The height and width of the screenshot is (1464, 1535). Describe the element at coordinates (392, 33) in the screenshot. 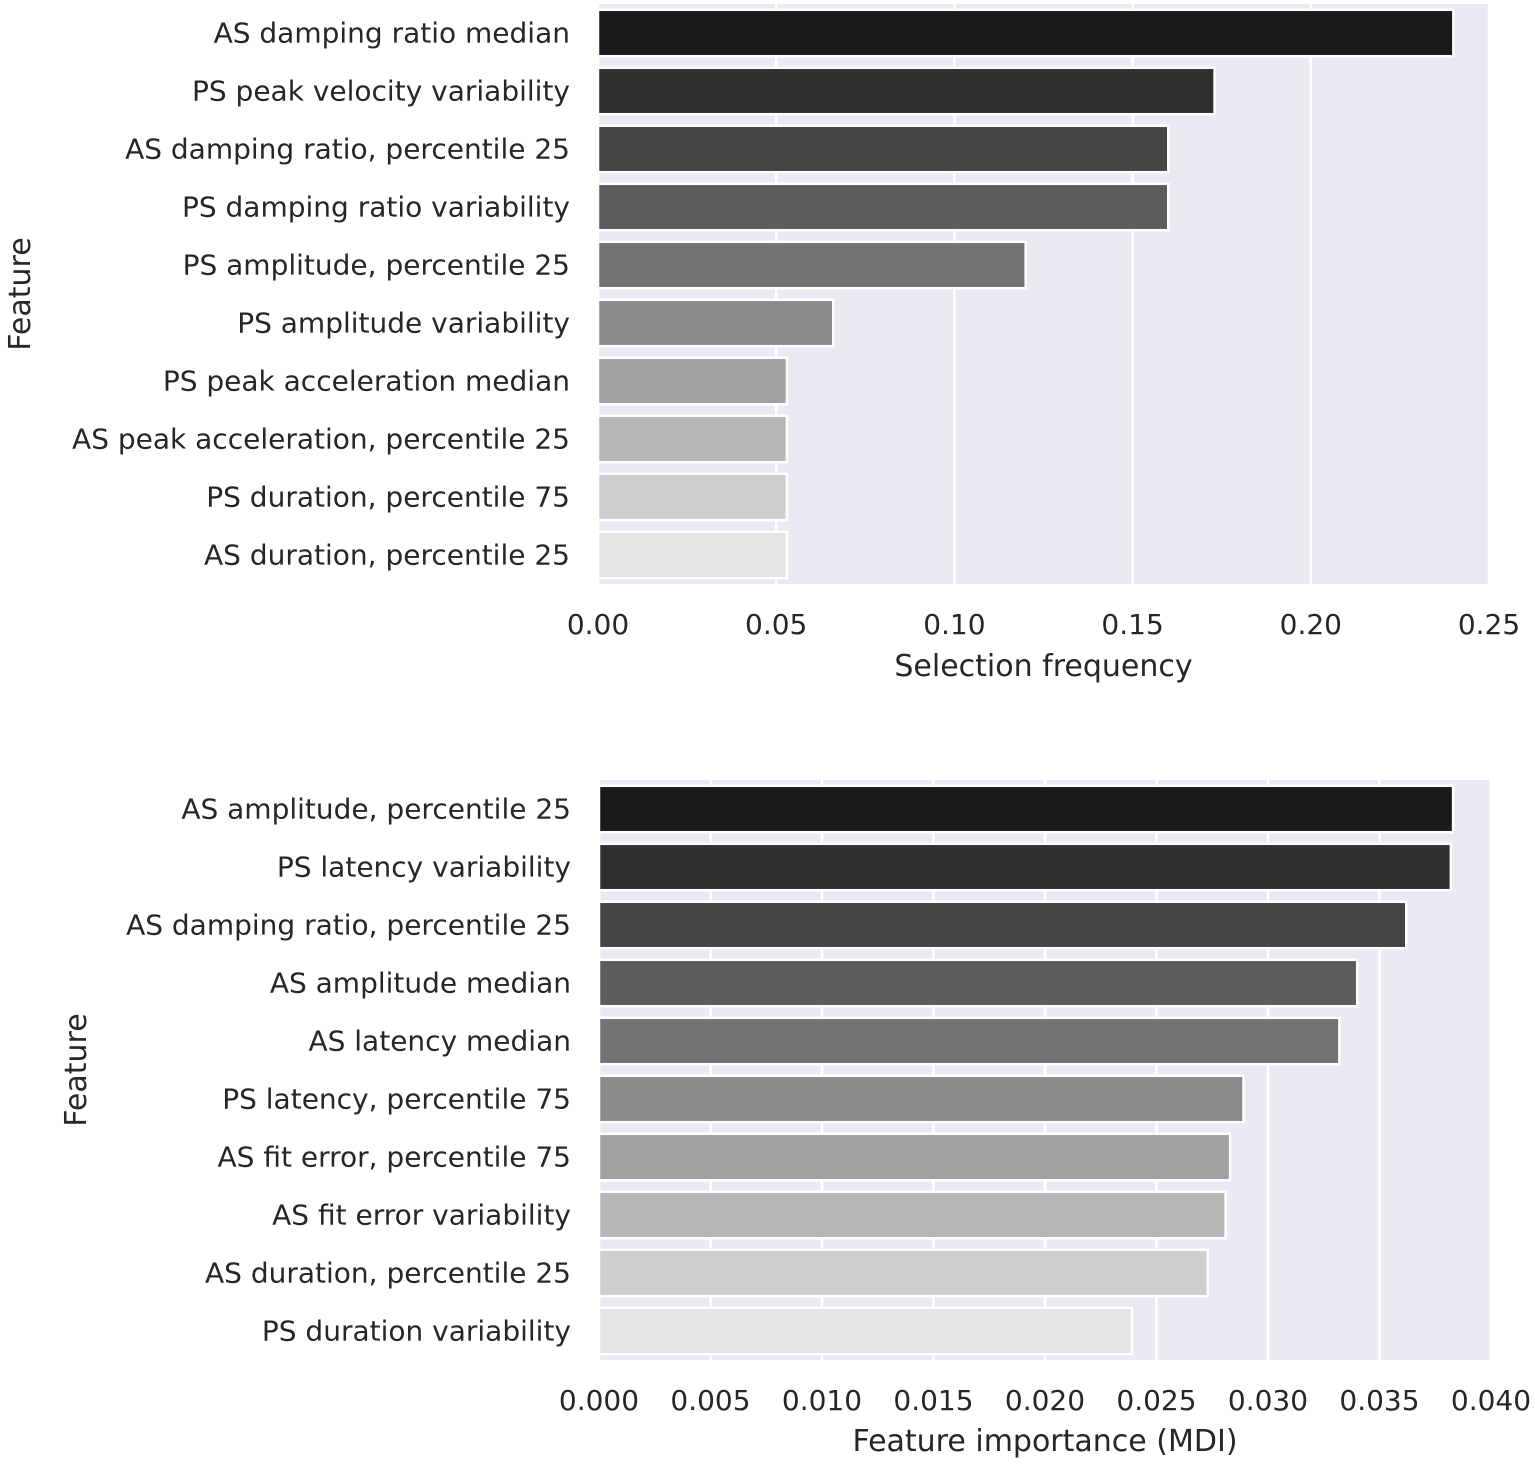

I see `y-tick-label: AS damping ratio median` at that location.